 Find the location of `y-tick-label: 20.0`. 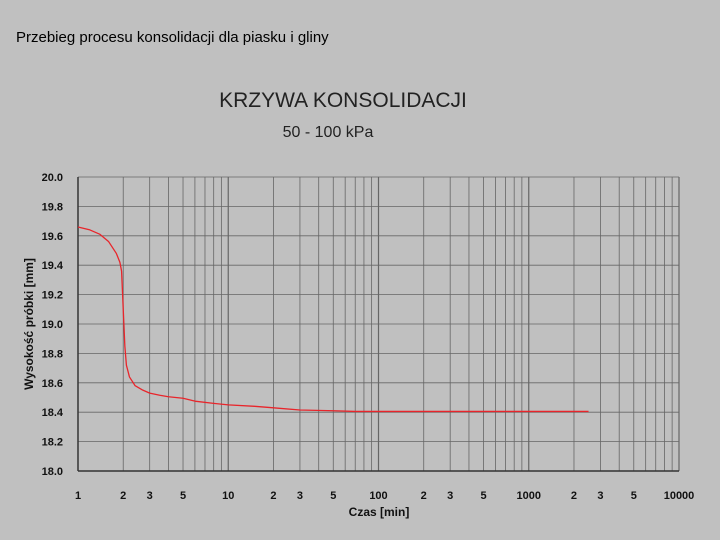

y-tick-label: 20.0 is located at coordinates (52, 178).